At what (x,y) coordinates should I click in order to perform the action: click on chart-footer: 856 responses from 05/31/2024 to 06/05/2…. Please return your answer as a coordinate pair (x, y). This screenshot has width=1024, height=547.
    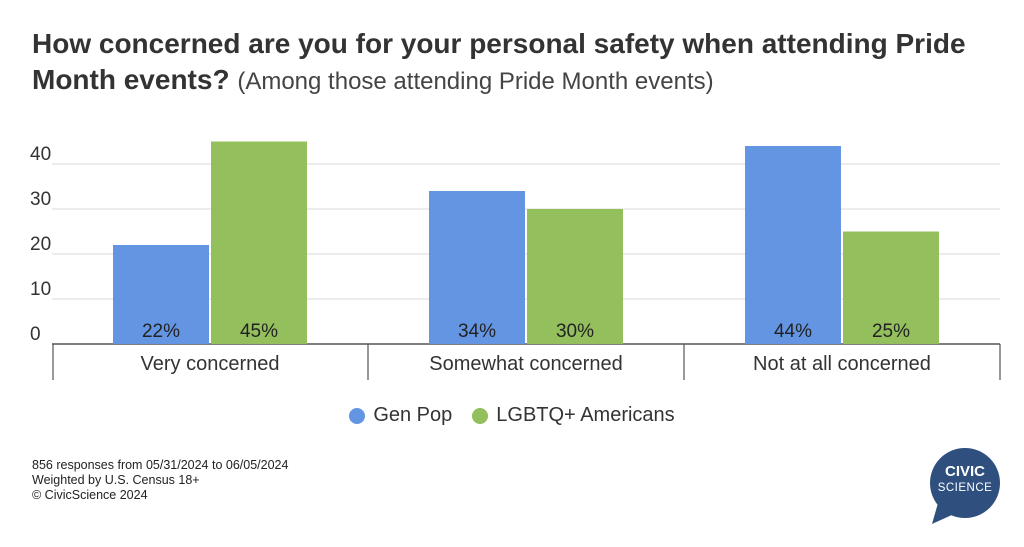
    Looking at the image, I should click on (160, 480).